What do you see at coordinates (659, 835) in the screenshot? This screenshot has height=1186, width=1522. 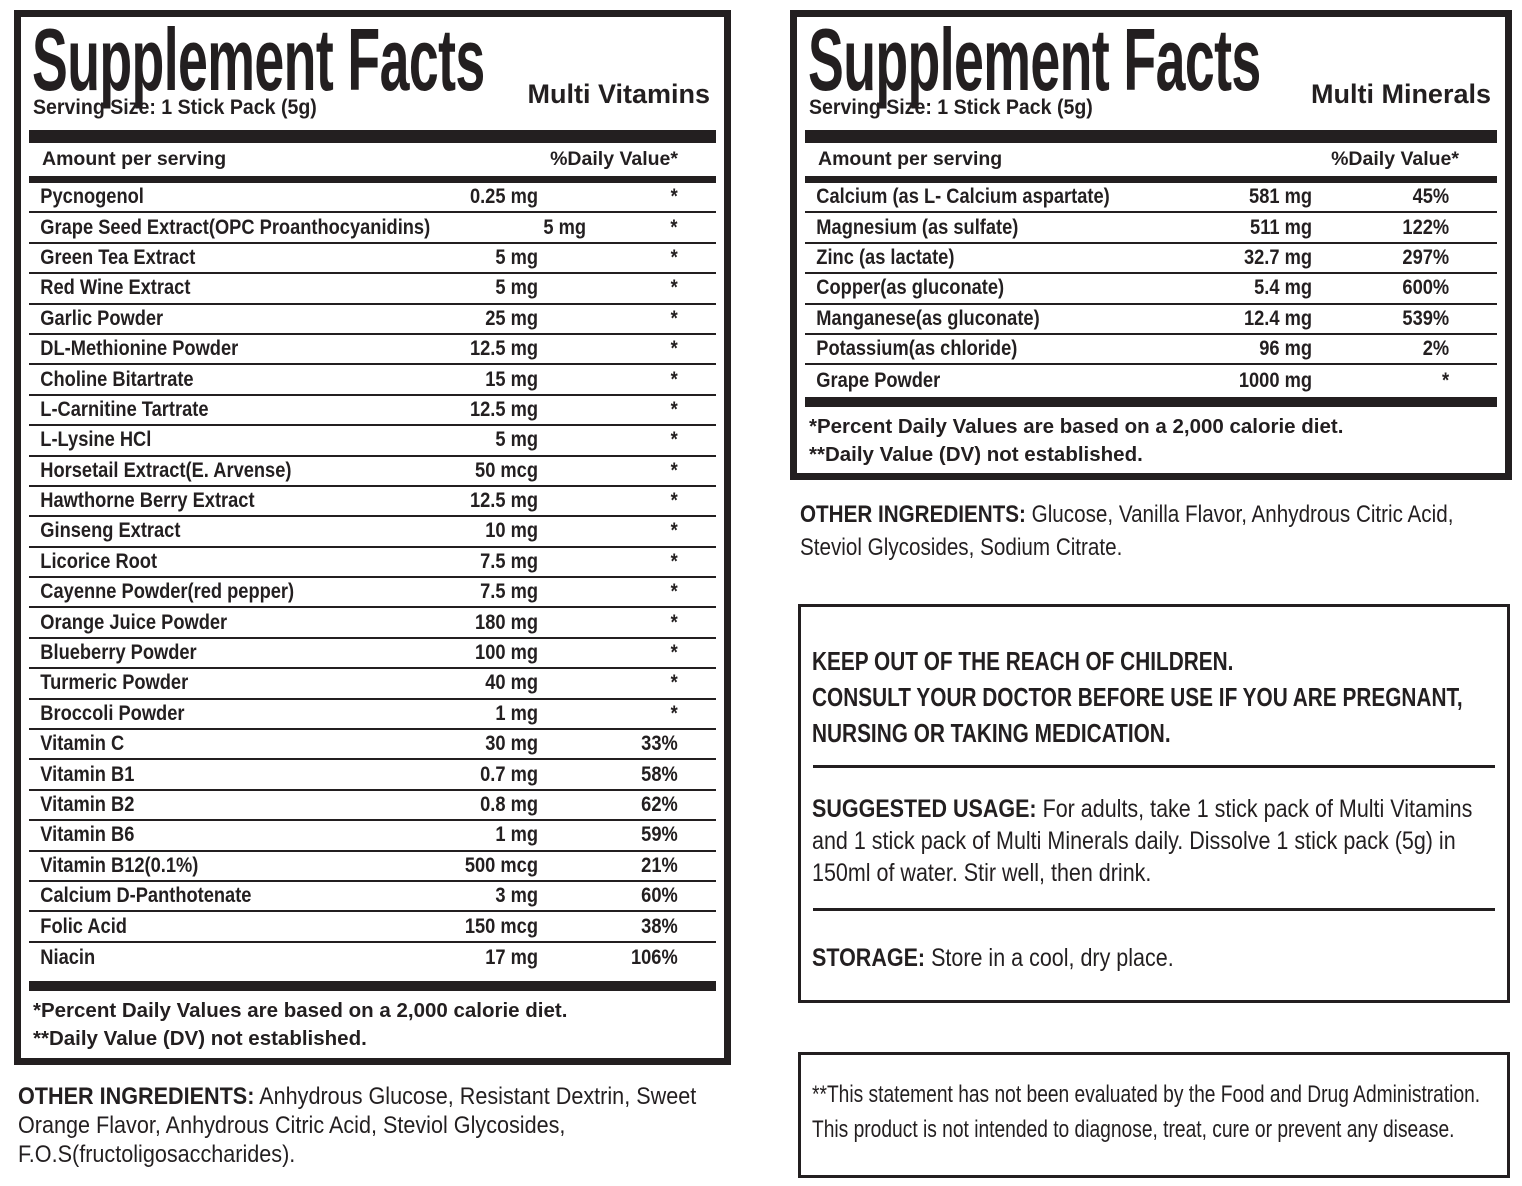 I see `ingredient-daily-value: 59%` at bounding box center [659, 835].